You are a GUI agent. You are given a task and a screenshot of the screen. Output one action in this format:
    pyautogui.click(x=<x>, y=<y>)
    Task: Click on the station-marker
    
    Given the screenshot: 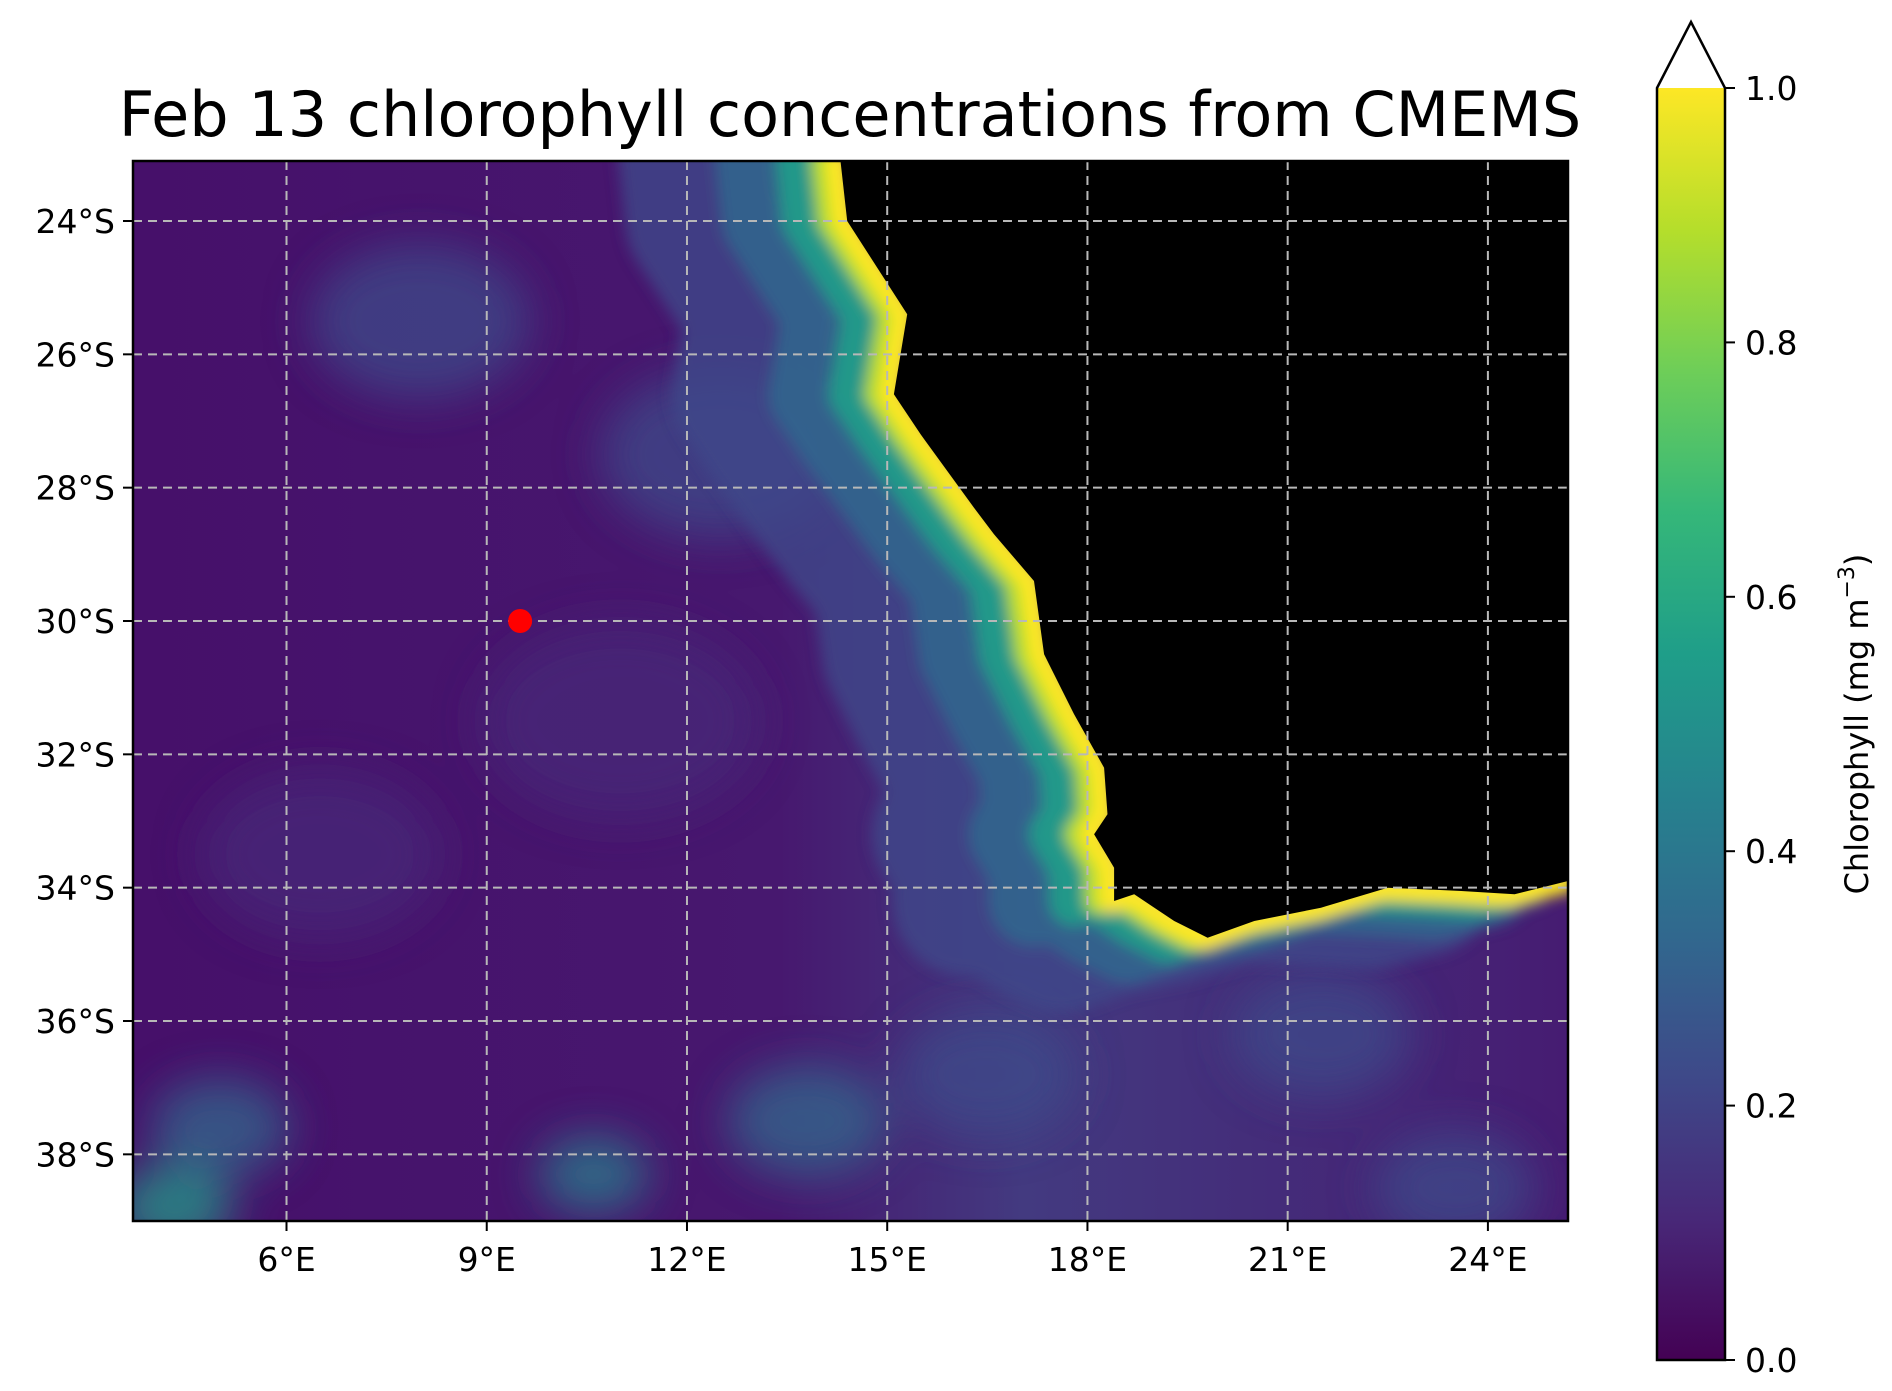 What is the action you would take?
    pyautogui.click(x=520, y=621)
    